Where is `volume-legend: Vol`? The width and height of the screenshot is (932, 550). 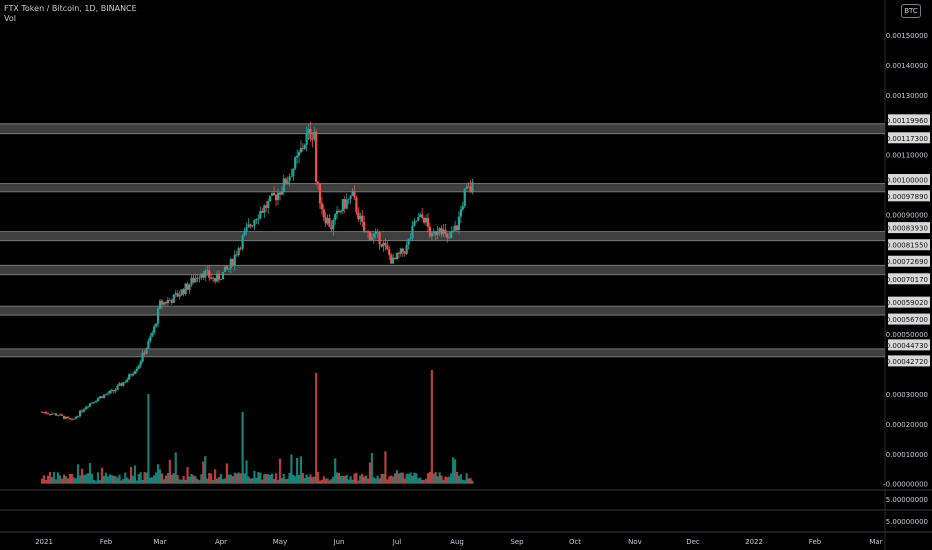
volume-legend: Vol is located at coordinates (10, 18).